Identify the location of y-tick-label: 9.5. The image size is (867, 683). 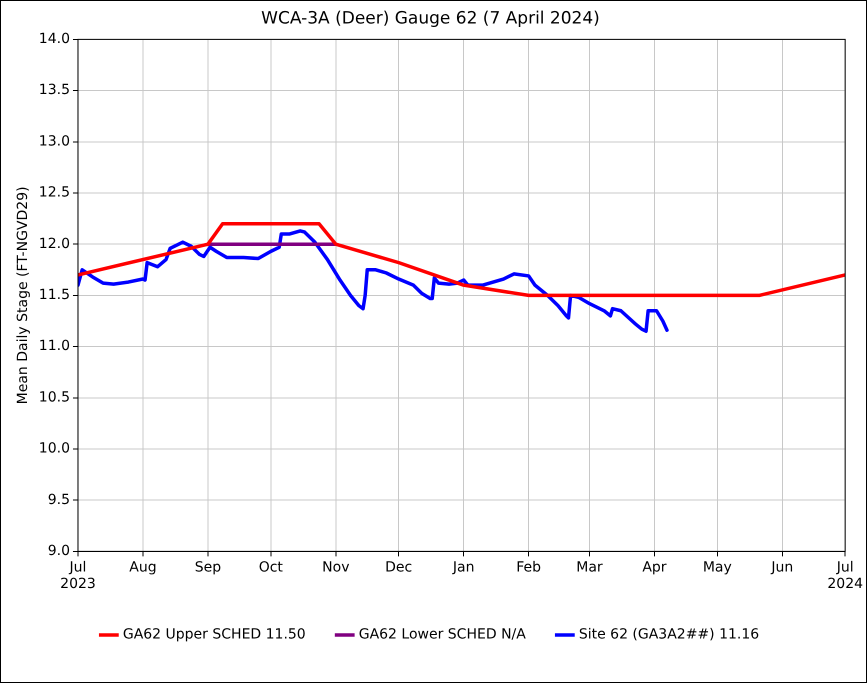
(59, 500).